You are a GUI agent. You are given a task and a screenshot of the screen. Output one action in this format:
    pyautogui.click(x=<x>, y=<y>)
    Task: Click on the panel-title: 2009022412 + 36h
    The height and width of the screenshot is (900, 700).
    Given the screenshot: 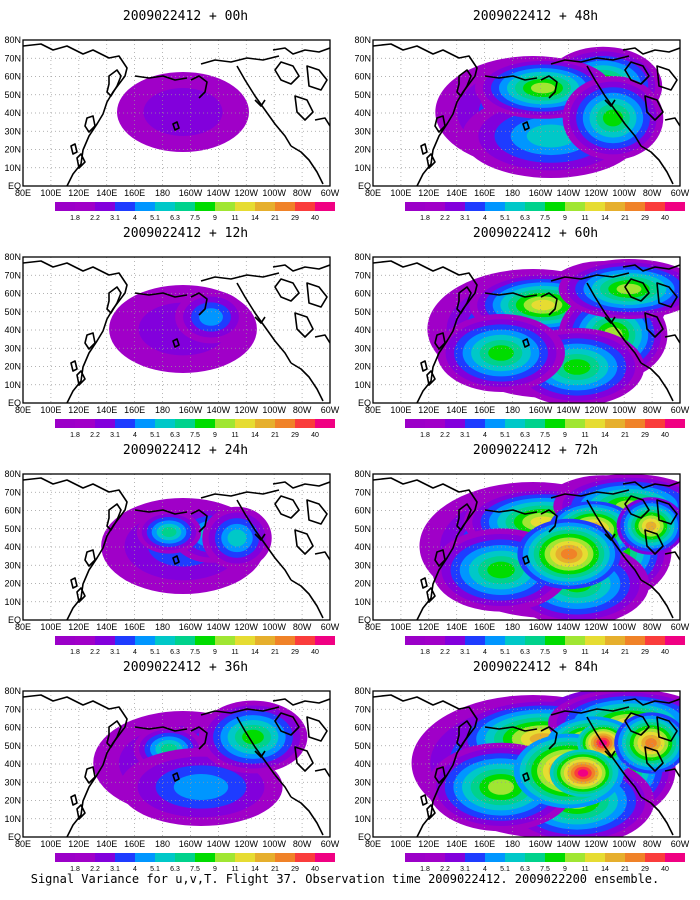 What is the action you would take?
    pyautogui.click(x=185, y=667)
    